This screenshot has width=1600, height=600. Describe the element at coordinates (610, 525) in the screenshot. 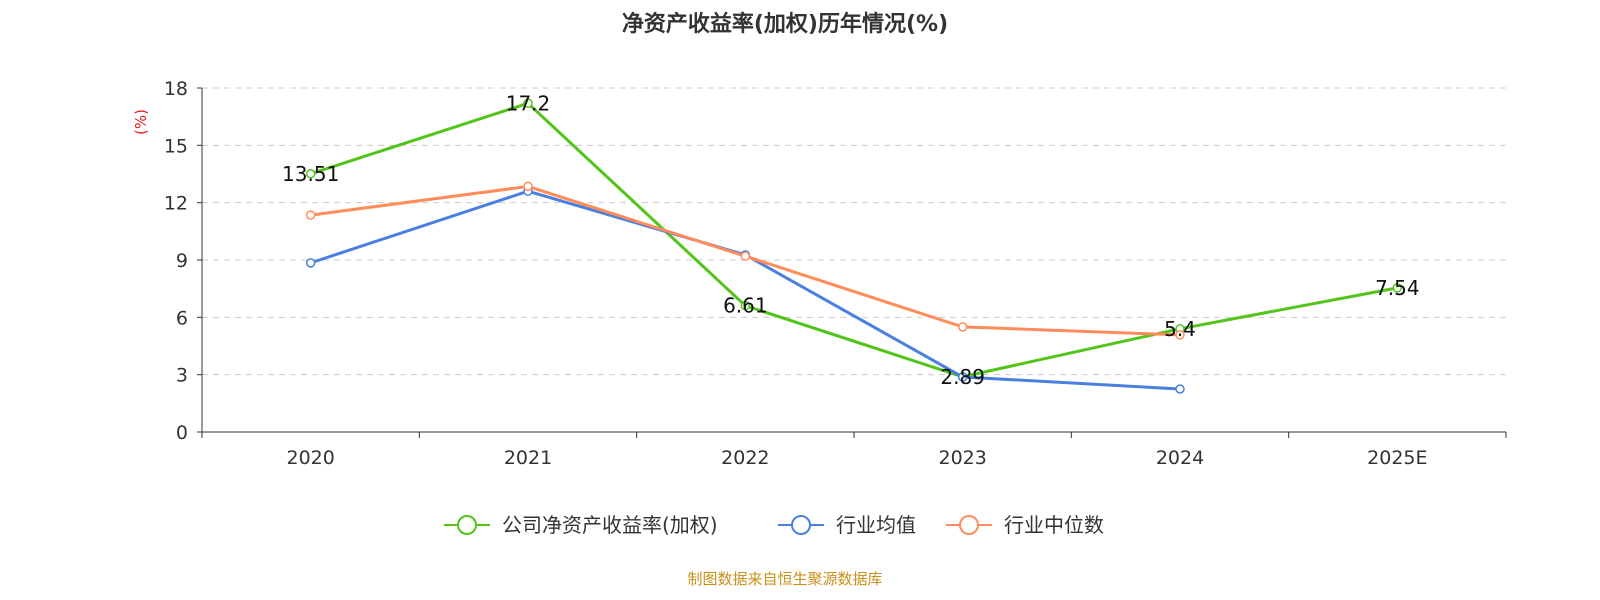

I see `legend-label: 公司净资产收益率(加权)` at that location.